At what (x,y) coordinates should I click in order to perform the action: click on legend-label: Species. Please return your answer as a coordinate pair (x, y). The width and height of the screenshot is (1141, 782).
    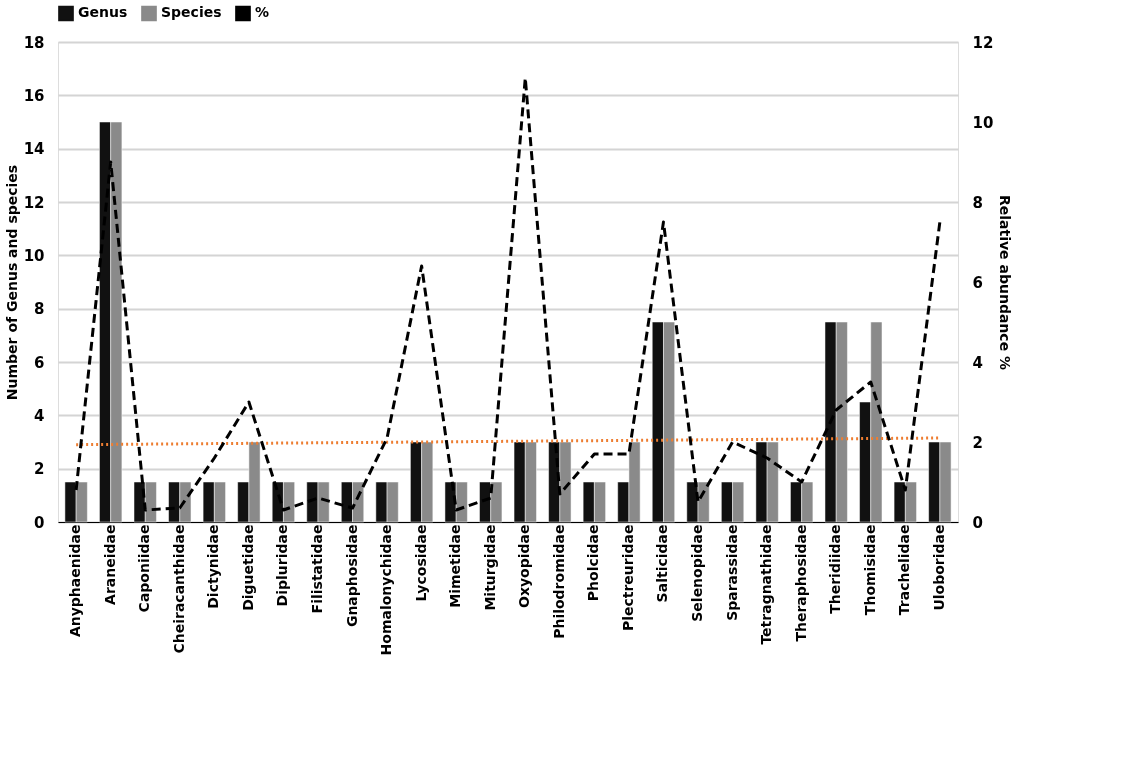
    Looking at the image, I should click on (191, 12).